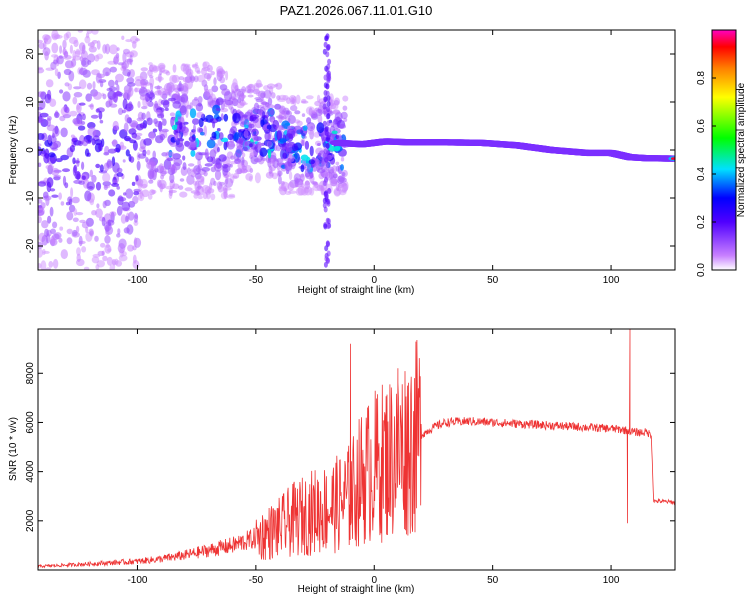 This screenshot has height=605, width=750. What do you see at coordinates (30, 373) in the screenshot?
I see `snr-ytick-label: 8000` at bounding box center [30, 373].